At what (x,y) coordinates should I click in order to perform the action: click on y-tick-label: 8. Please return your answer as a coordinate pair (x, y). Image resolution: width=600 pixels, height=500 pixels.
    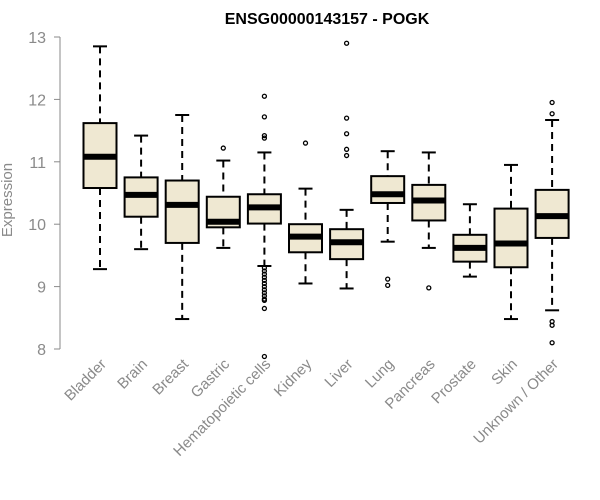
    Looking at the image, I should click on (41, 350).